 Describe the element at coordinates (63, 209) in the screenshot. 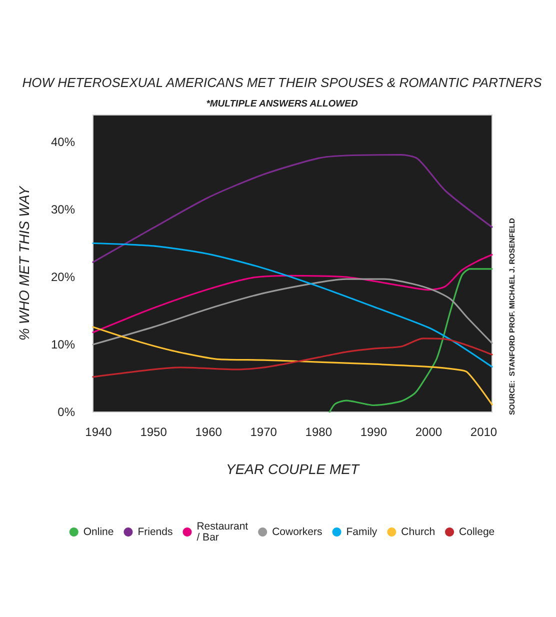

I see `y-tick-label: 30%` at that location.